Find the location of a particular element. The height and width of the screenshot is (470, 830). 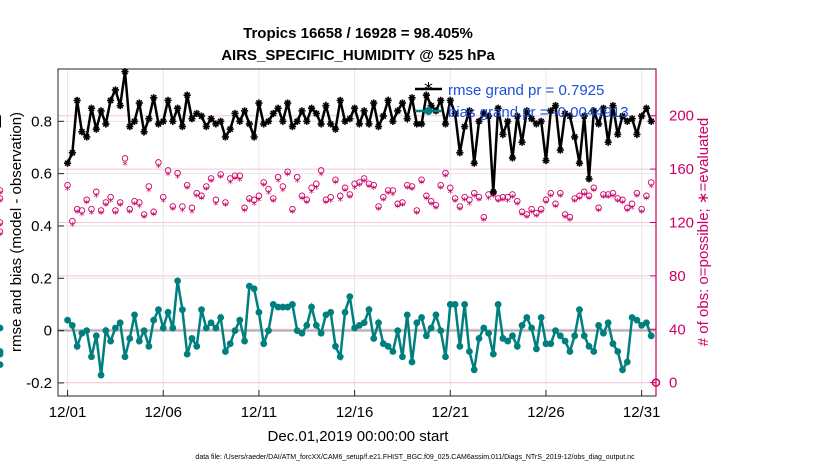

legend-rmse-marker: * is located at coordinates (428, 89).